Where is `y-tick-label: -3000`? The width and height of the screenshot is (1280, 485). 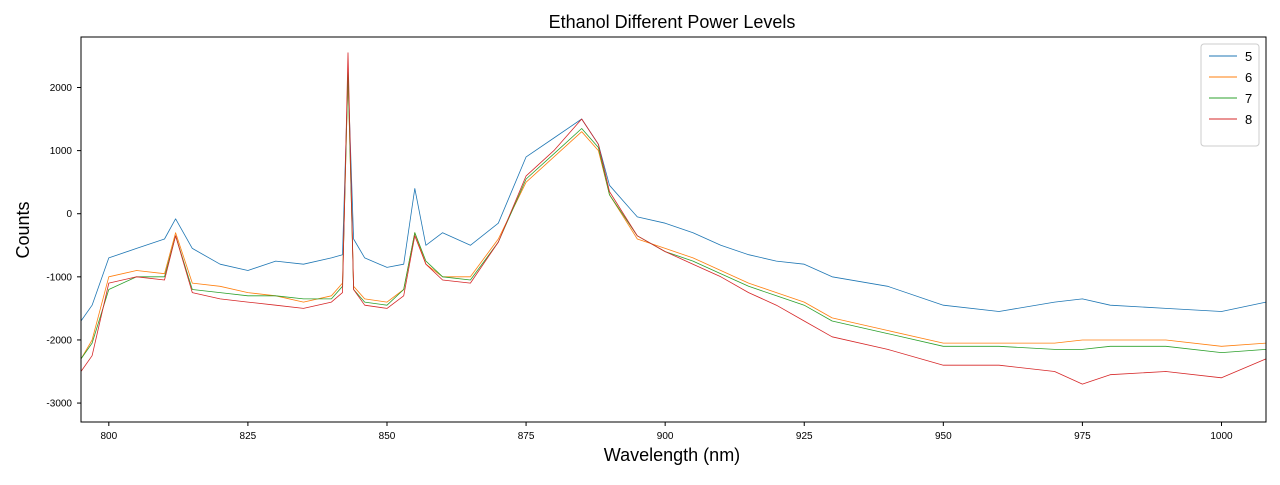 y-tick-label: -3000 is located at coordinates (59, 404).